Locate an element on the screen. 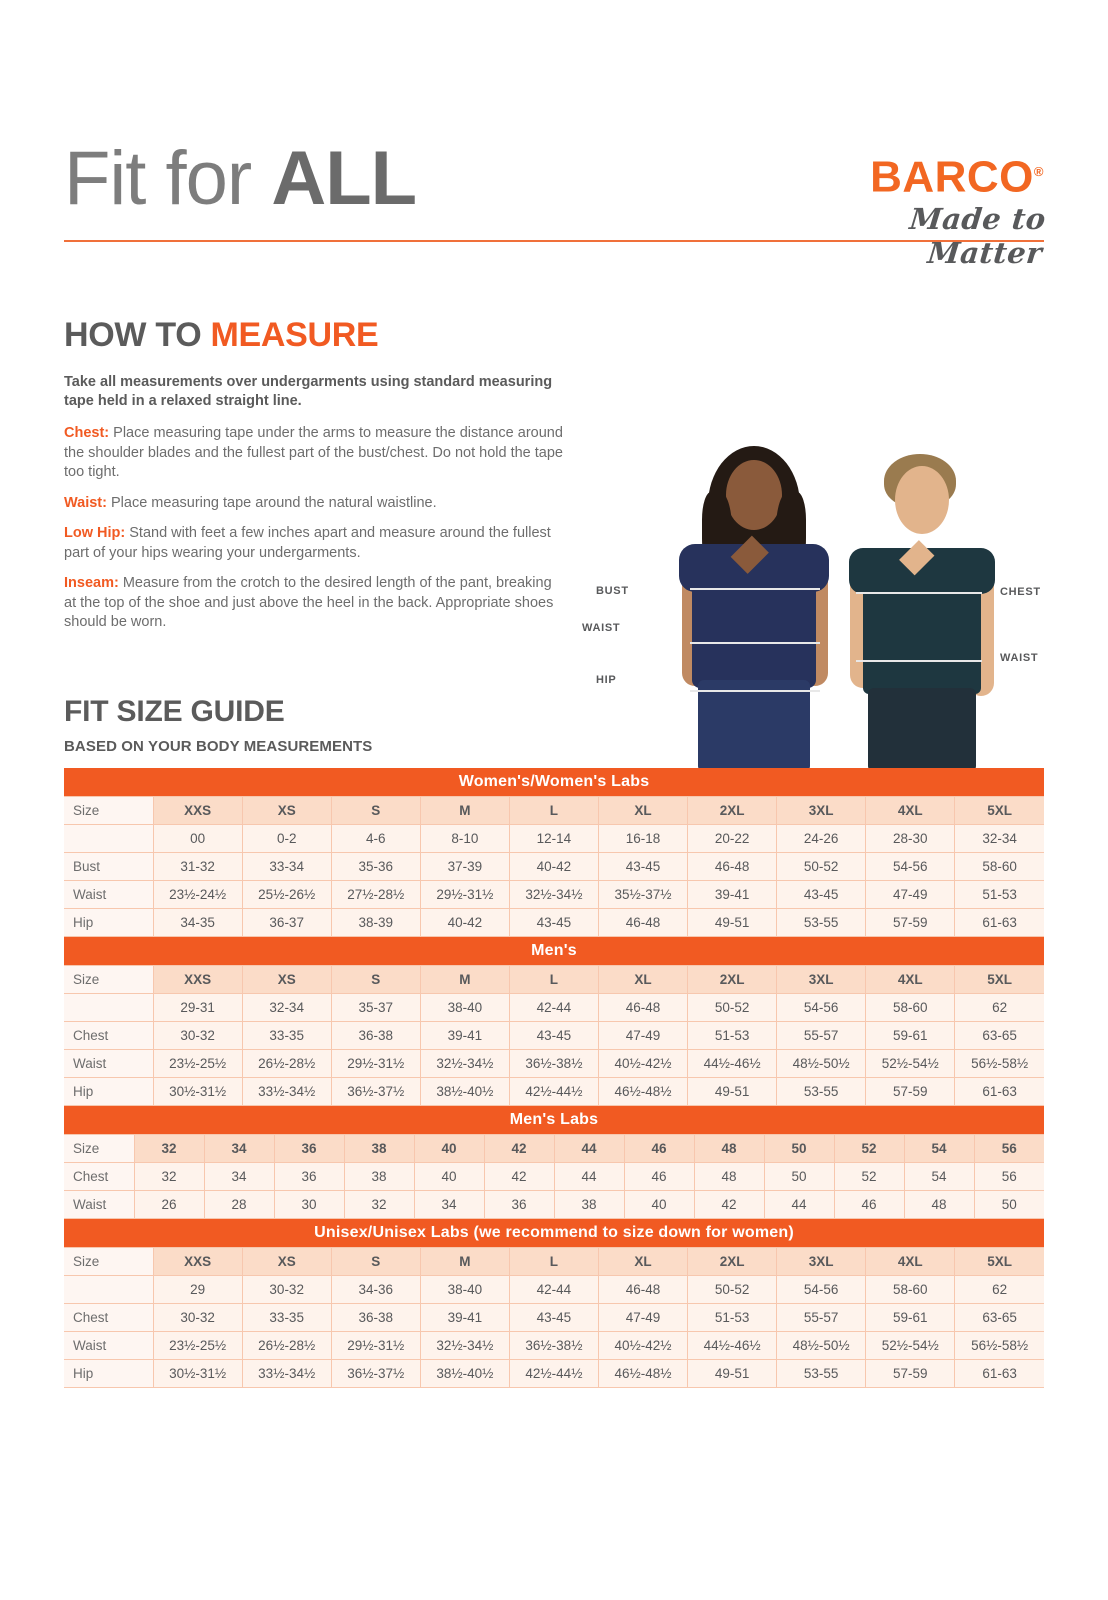  page-title-bold: ALL is located at coordinates (344, 178).